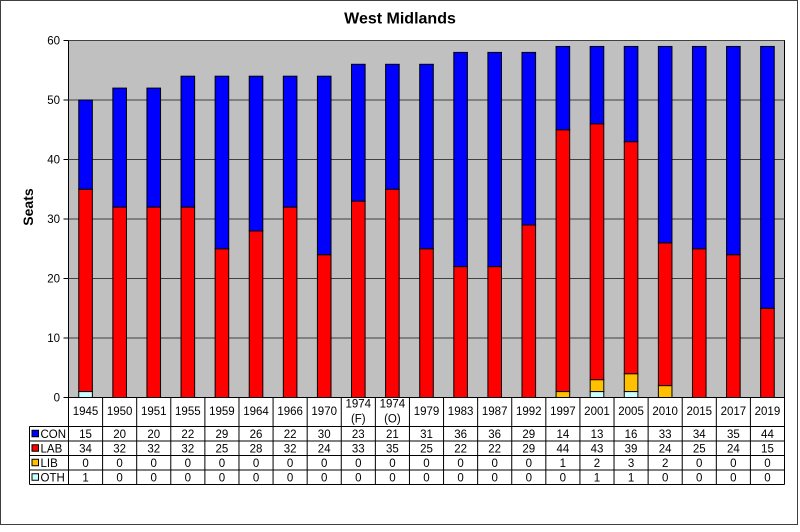  What do you see at coordinates (53, 161) in the screenshot?
I see `svg-text: 40` at bounding box center [53, 161].